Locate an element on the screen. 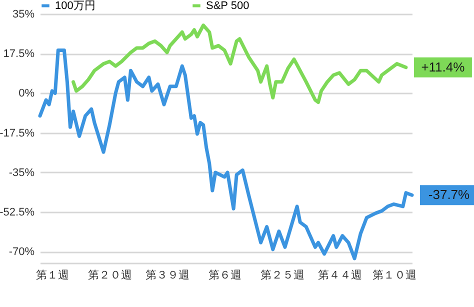 Image resolution: width=474 pixels, height=307 pixels. x-tick-label: 第２０週 is located at coordinates (110, 276).